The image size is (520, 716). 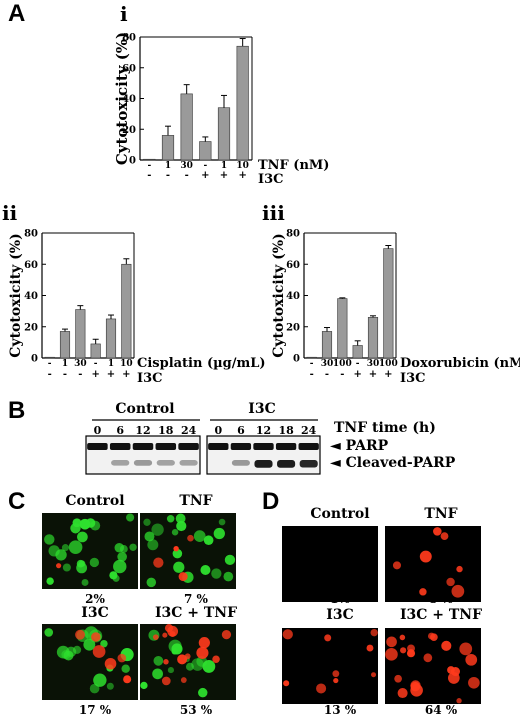 I want to click on panel-d-percent-i3c: 13 %, so click(x=340, y=709).